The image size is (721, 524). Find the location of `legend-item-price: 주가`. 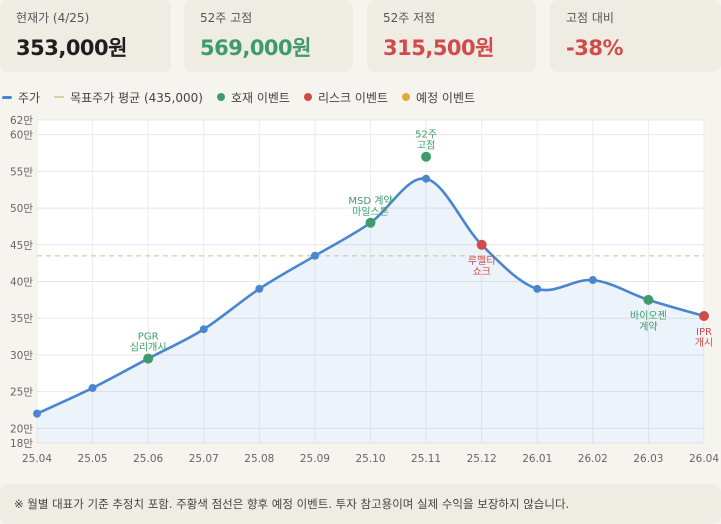

legend-item-price: 주가 is located at coordinates (21, 97).